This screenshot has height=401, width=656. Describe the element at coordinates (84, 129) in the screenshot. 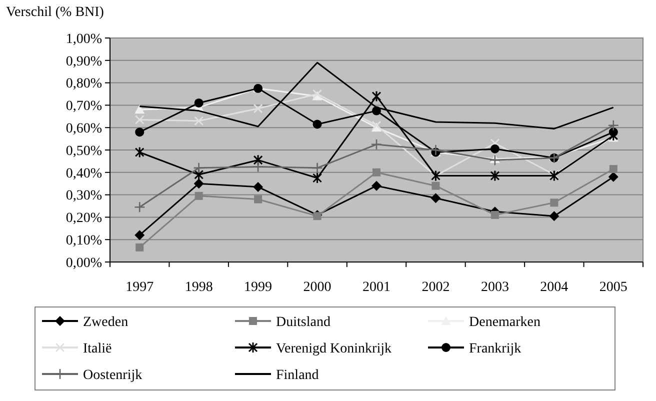

I see `y-tick-label: 0,60%` at that location.